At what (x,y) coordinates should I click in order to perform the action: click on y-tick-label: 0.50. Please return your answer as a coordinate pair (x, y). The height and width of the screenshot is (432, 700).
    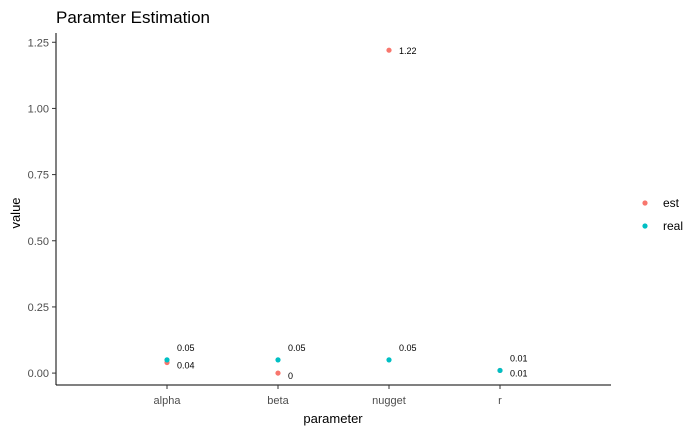
    Looking at the image, I should click on (38, 242).